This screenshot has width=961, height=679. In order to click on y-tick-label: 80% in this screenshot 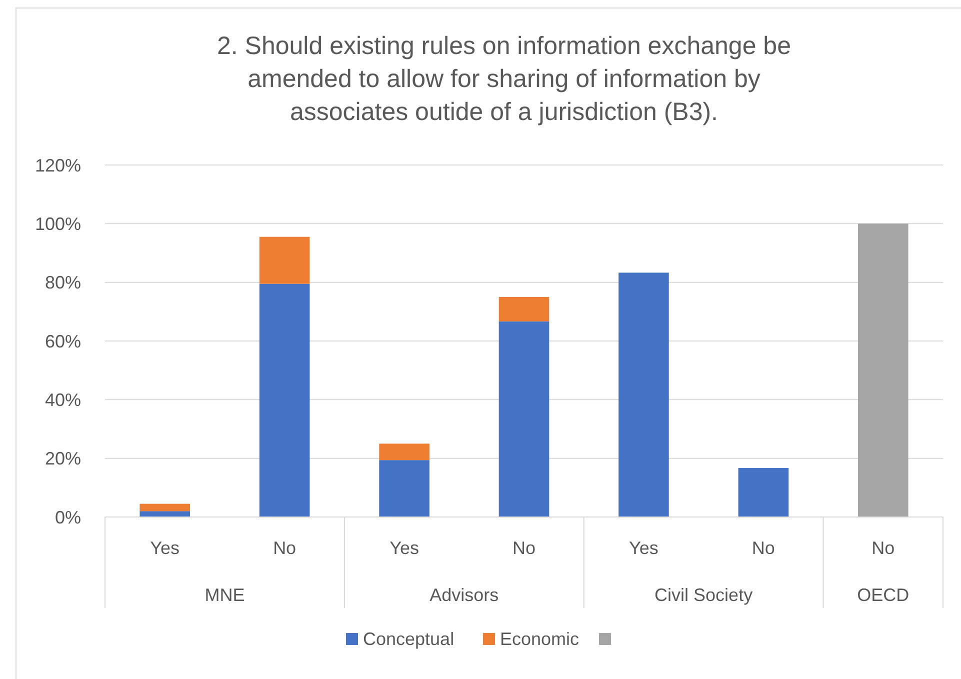, I will do `click(62, 282)`.